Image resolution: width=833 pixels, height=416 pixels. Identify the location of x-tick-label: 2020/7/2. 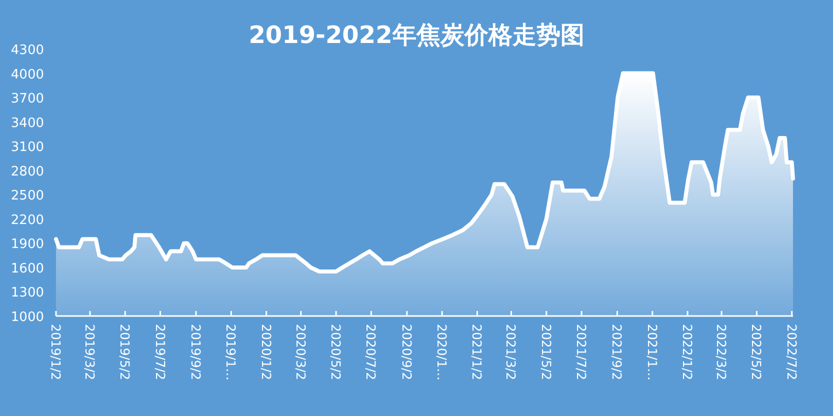
(371, 352).